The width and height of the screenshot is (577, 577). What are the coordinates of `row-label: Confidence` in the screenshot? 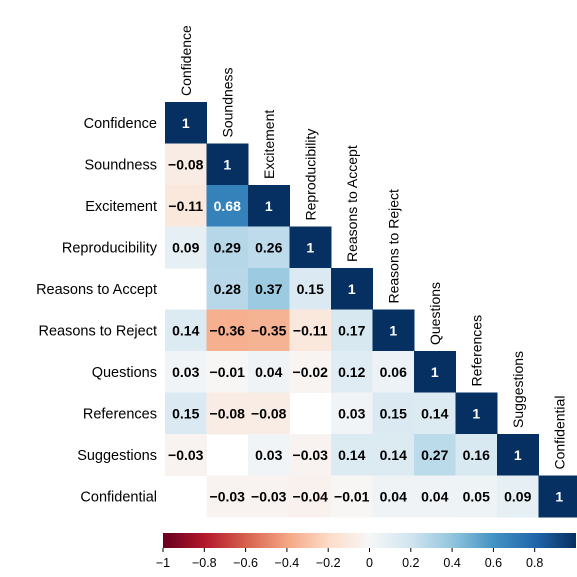 It's located at (120, 124).